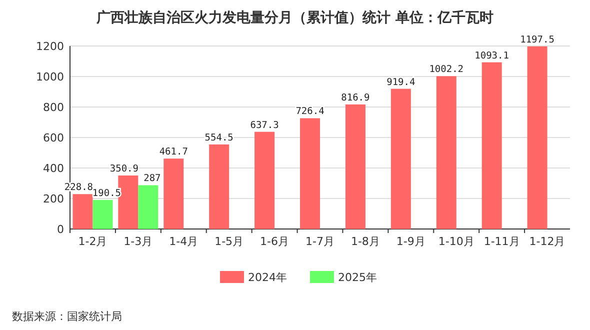 Image resolution: width=590 pixels, height=330 pixels. Describe the element at coordinates (456, 241) in the screenshot. I see `x-tick-label: 1-10月` at that location.